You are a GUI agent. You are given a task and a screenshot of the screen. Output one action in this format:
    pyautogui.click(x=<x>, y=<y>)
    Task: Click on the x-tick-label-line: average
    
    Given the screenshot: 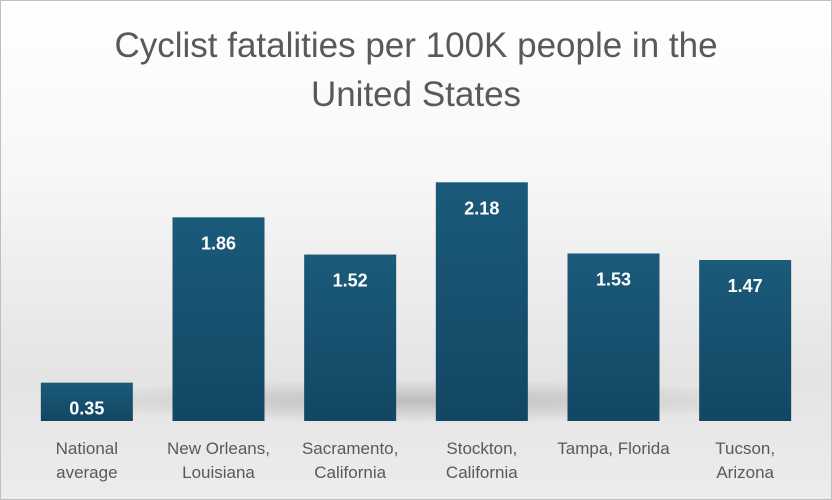 What is the action you would take?
    pyautogui.click(x=86, y=472)
    